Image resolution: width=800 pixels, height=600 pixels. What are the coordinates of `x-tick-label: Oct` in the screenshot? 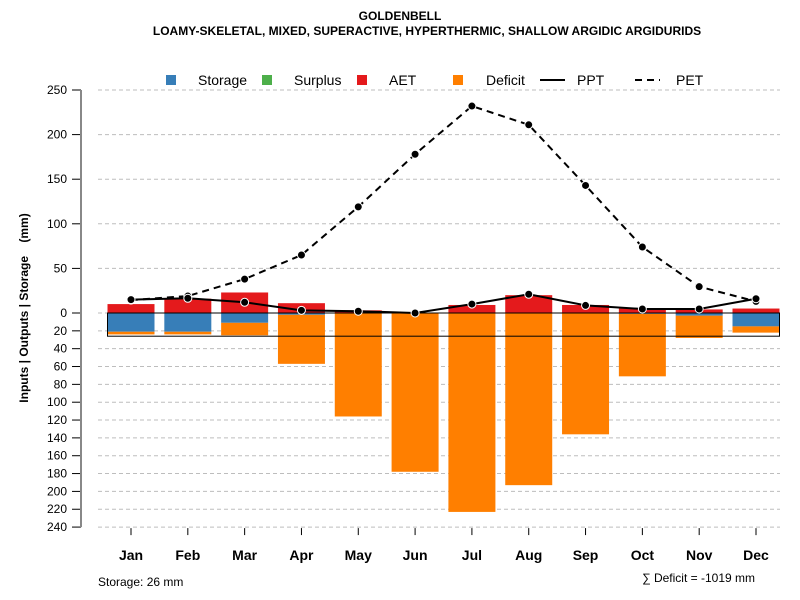 It's located at (643, 555).